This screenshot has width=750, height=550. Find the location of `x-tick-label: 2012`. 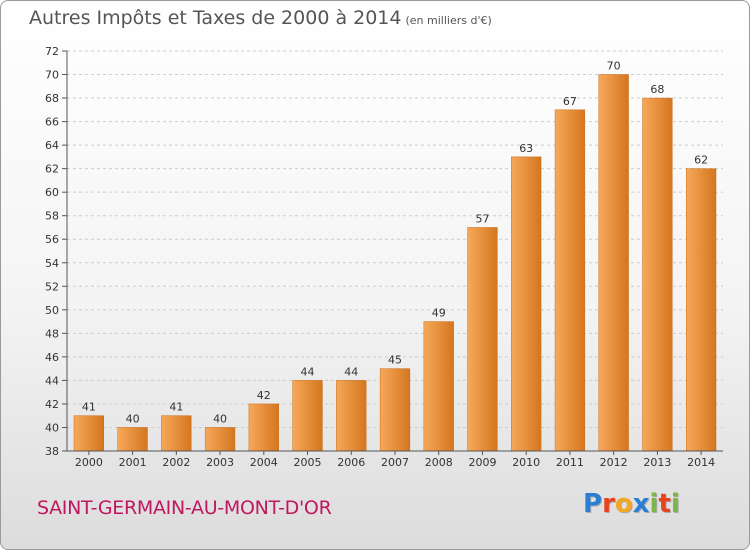

x-tick-label: 2012 is located at coordinates (614, 462).